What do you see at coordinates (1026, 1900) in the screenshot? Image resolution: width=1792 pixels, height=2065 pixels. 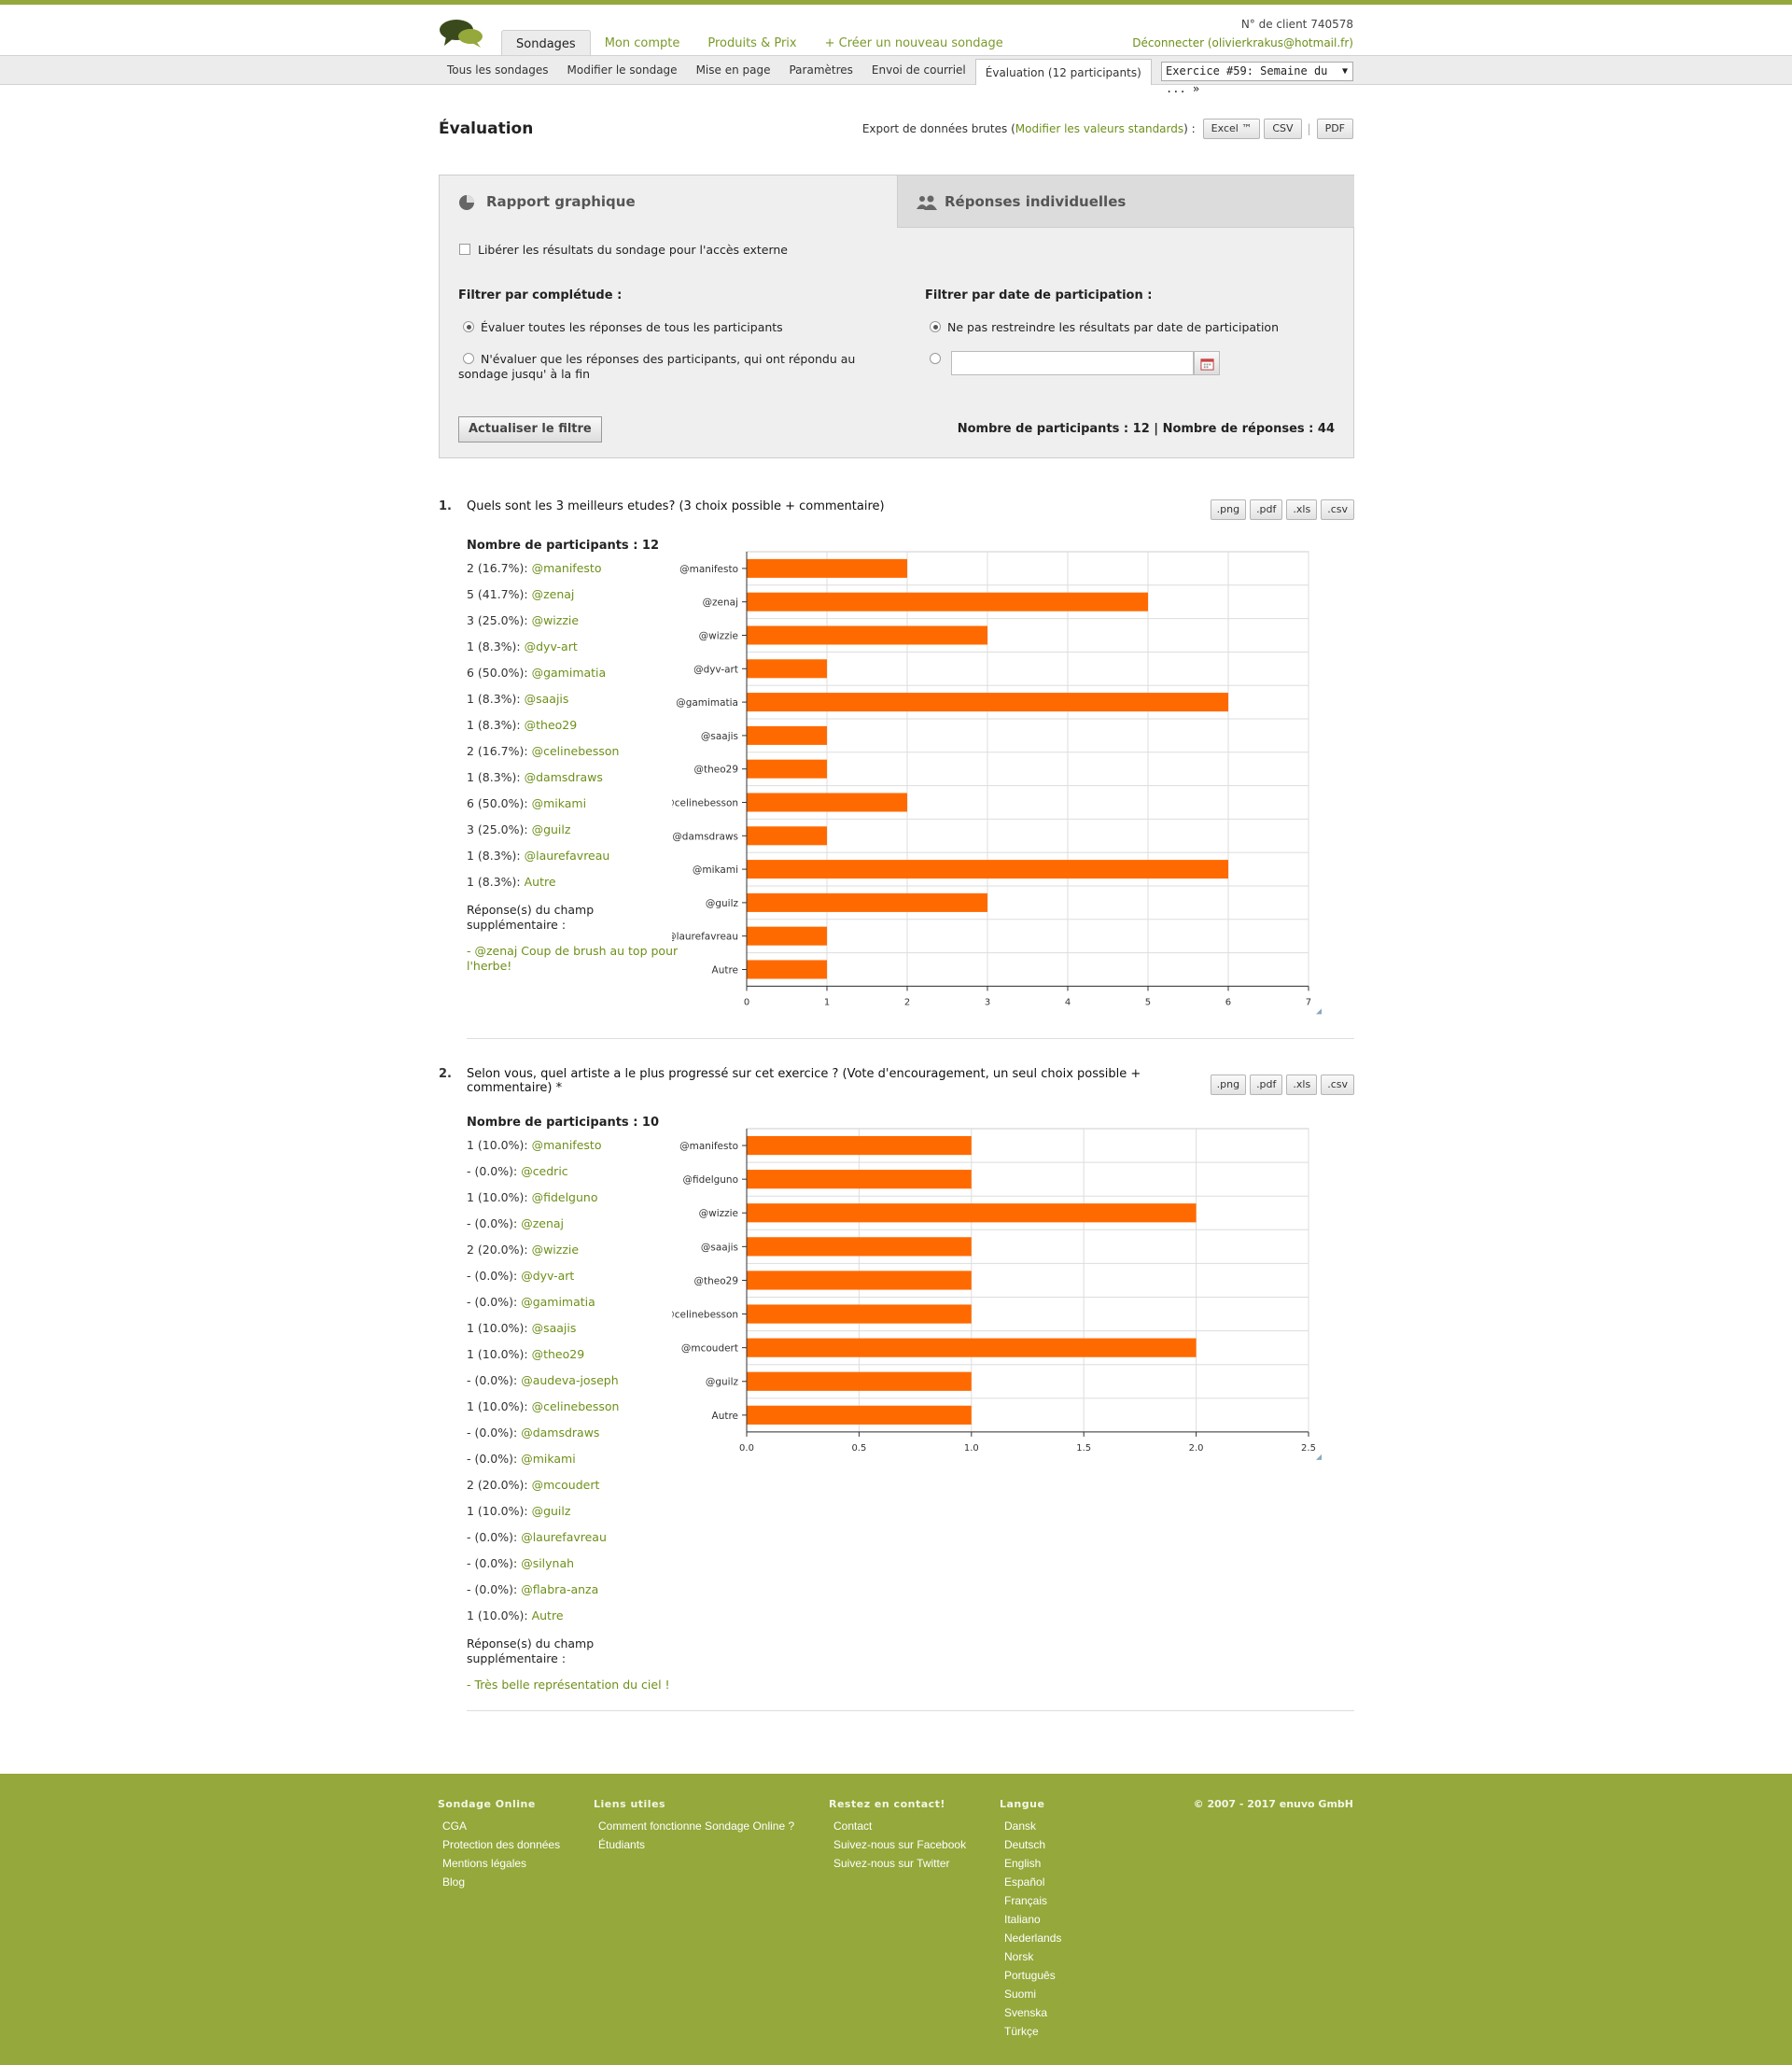 I see `footer-link: Français` at bounding box center [1026, 1900].